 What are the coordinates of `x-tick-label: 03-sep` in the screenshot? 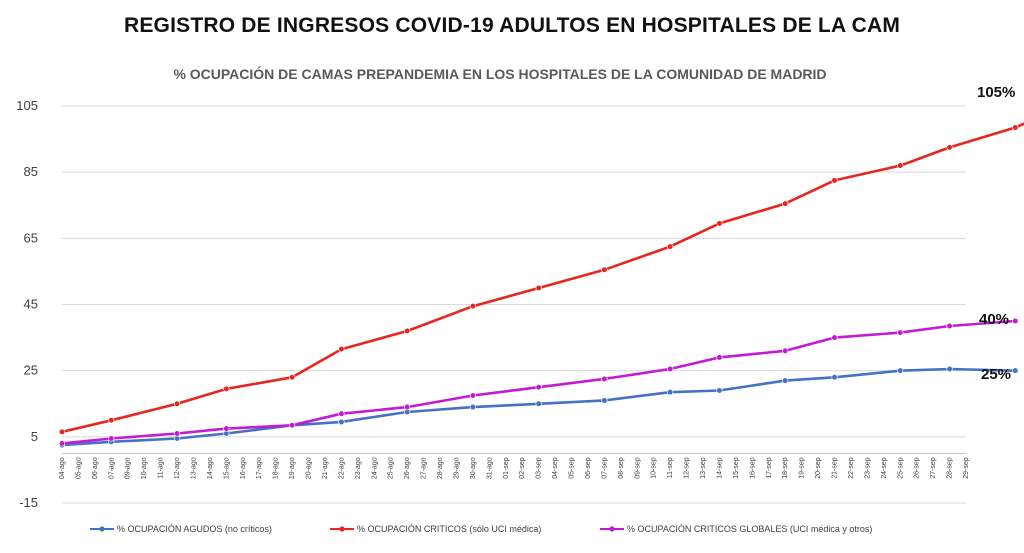 It's located at (539, 468).